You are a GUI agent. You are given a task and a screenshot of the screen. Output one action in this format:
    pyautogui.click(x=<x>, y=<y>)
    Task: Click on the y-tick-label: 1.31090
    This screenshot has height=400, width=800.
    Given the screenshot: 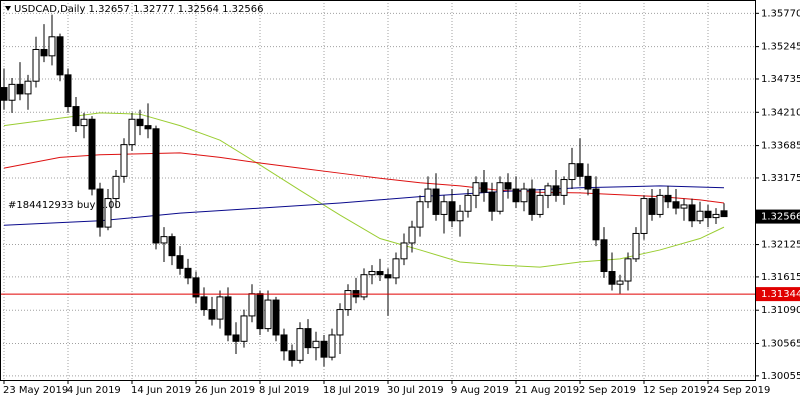 What is the action you would take?
    pyautogui.click(x=780, y=310)
    